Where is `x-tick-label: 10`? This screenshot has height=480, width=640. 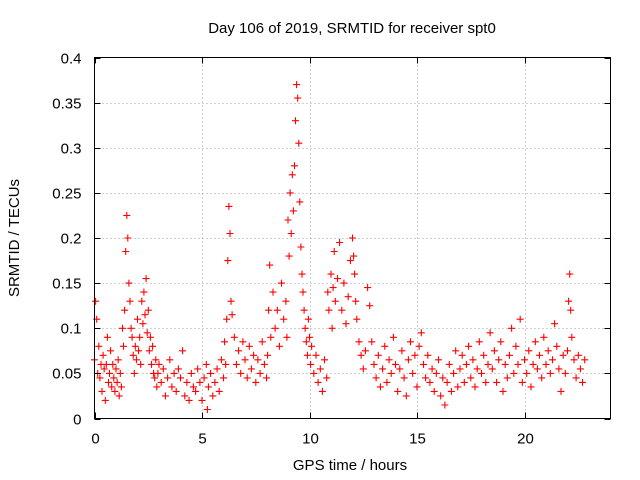
x-tick-label: 10 is located at coordinates (310, 439).